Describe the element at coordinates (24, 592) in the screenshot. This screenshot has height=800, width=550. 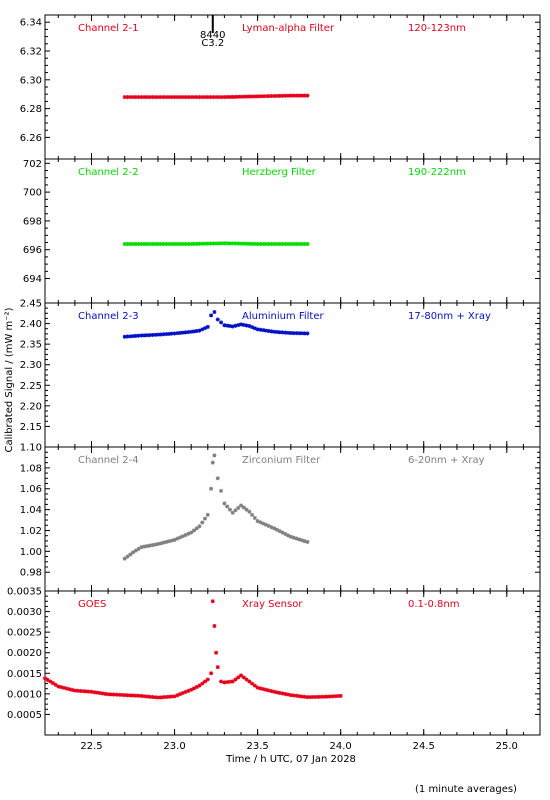
I see `y-tick-label: 0.0035` at that location.